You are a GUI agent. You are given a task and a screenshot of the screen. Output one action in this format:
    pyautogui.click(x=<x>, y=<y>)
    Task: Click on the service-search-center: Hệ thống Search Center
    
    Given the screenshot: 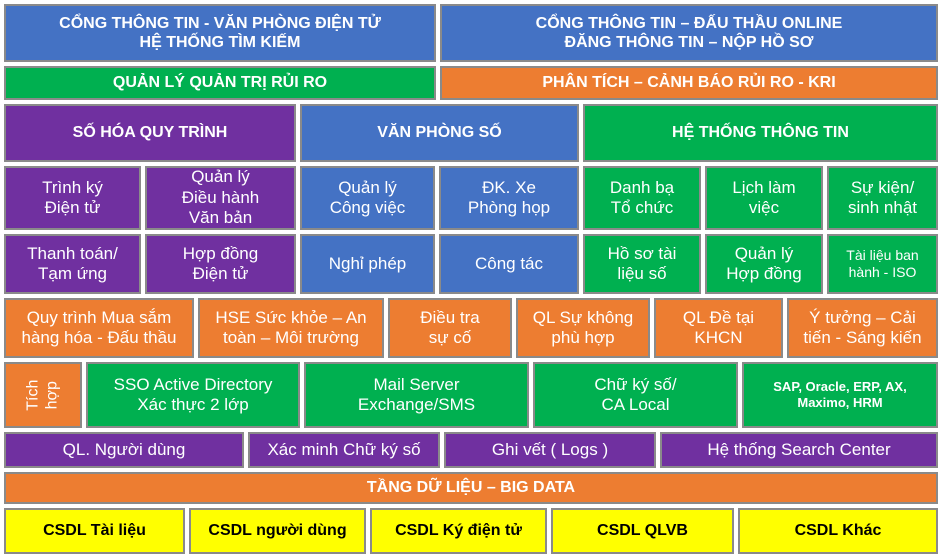 What is the action you would take?
    pyautogui.click(x=799, y=450)
    